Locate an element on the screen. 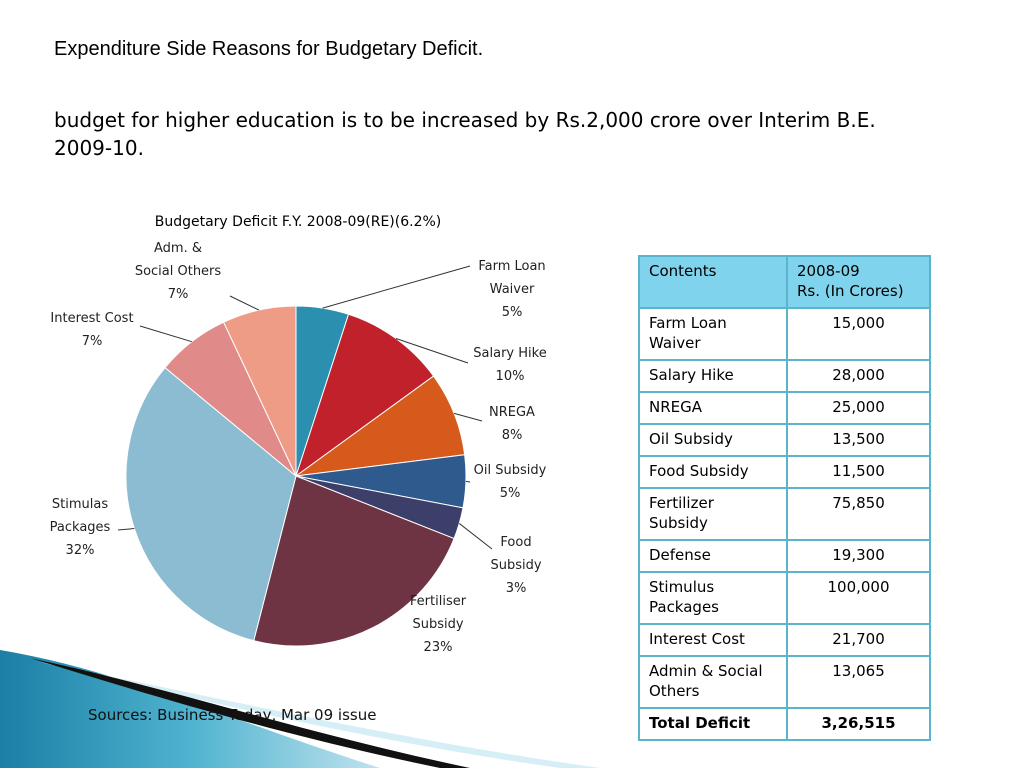  row-content: Defense is located at coordinates (713, 556).